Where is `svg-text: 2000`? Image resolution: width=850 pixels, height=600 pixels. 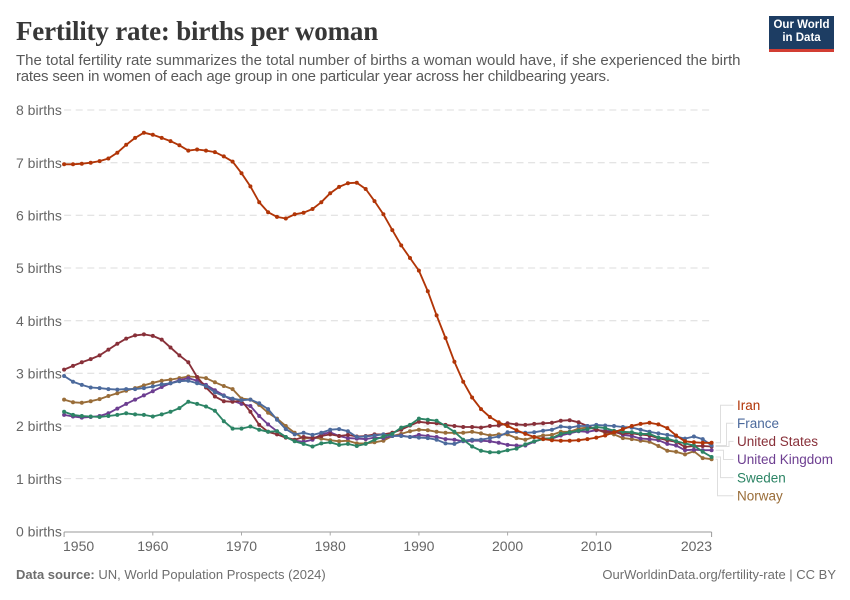
svg-text: 2000 is located at coordinates (507, 546).